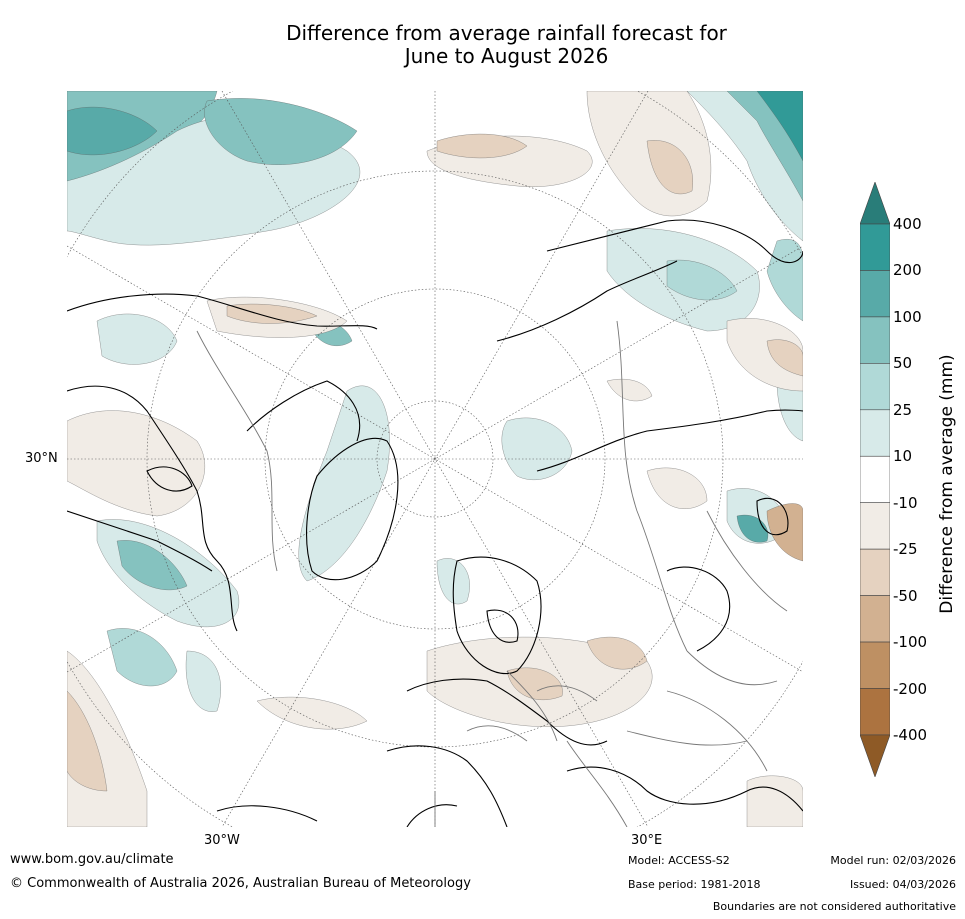 This screenshot has height=919, width=965. I want to click on colorbar, so click(875, 481).